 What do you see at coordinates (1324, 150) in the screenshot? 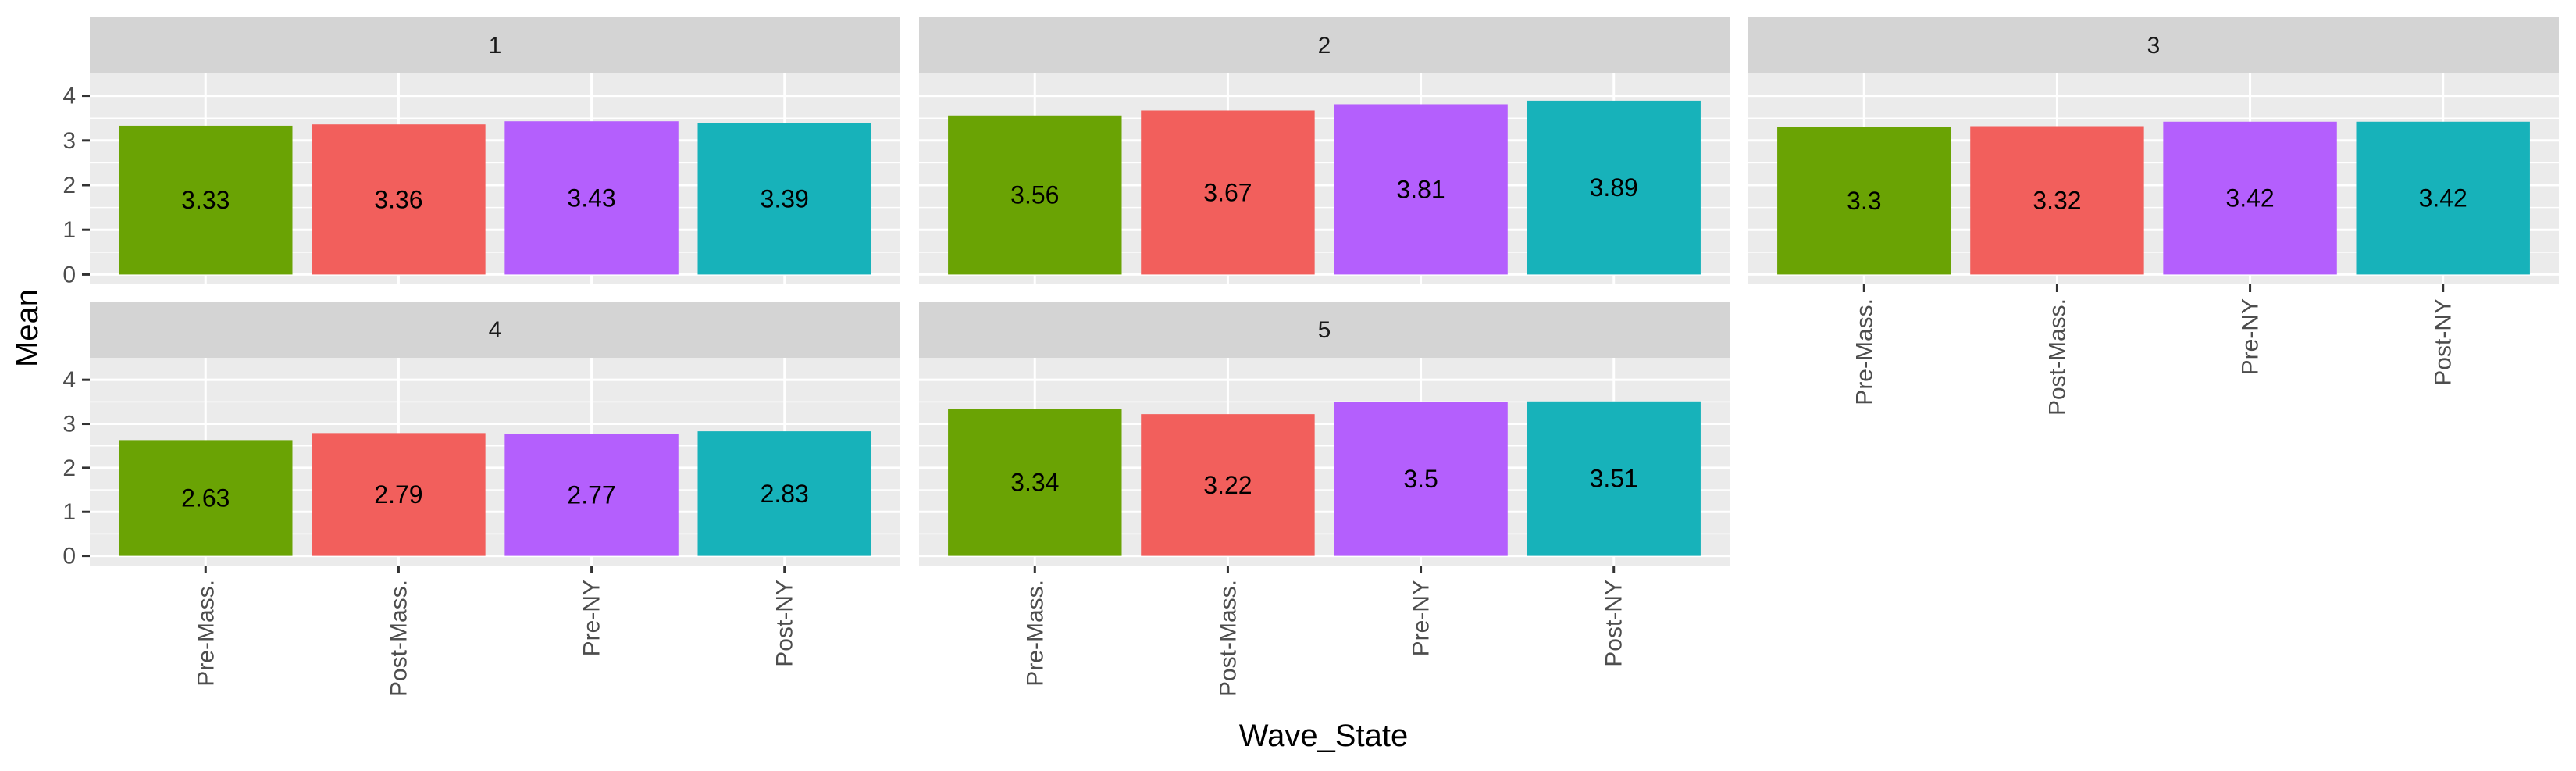
I see `facet-panel-2: 3.56 3.67 3.81 3.89 2` at bounding box center [1324, 150].